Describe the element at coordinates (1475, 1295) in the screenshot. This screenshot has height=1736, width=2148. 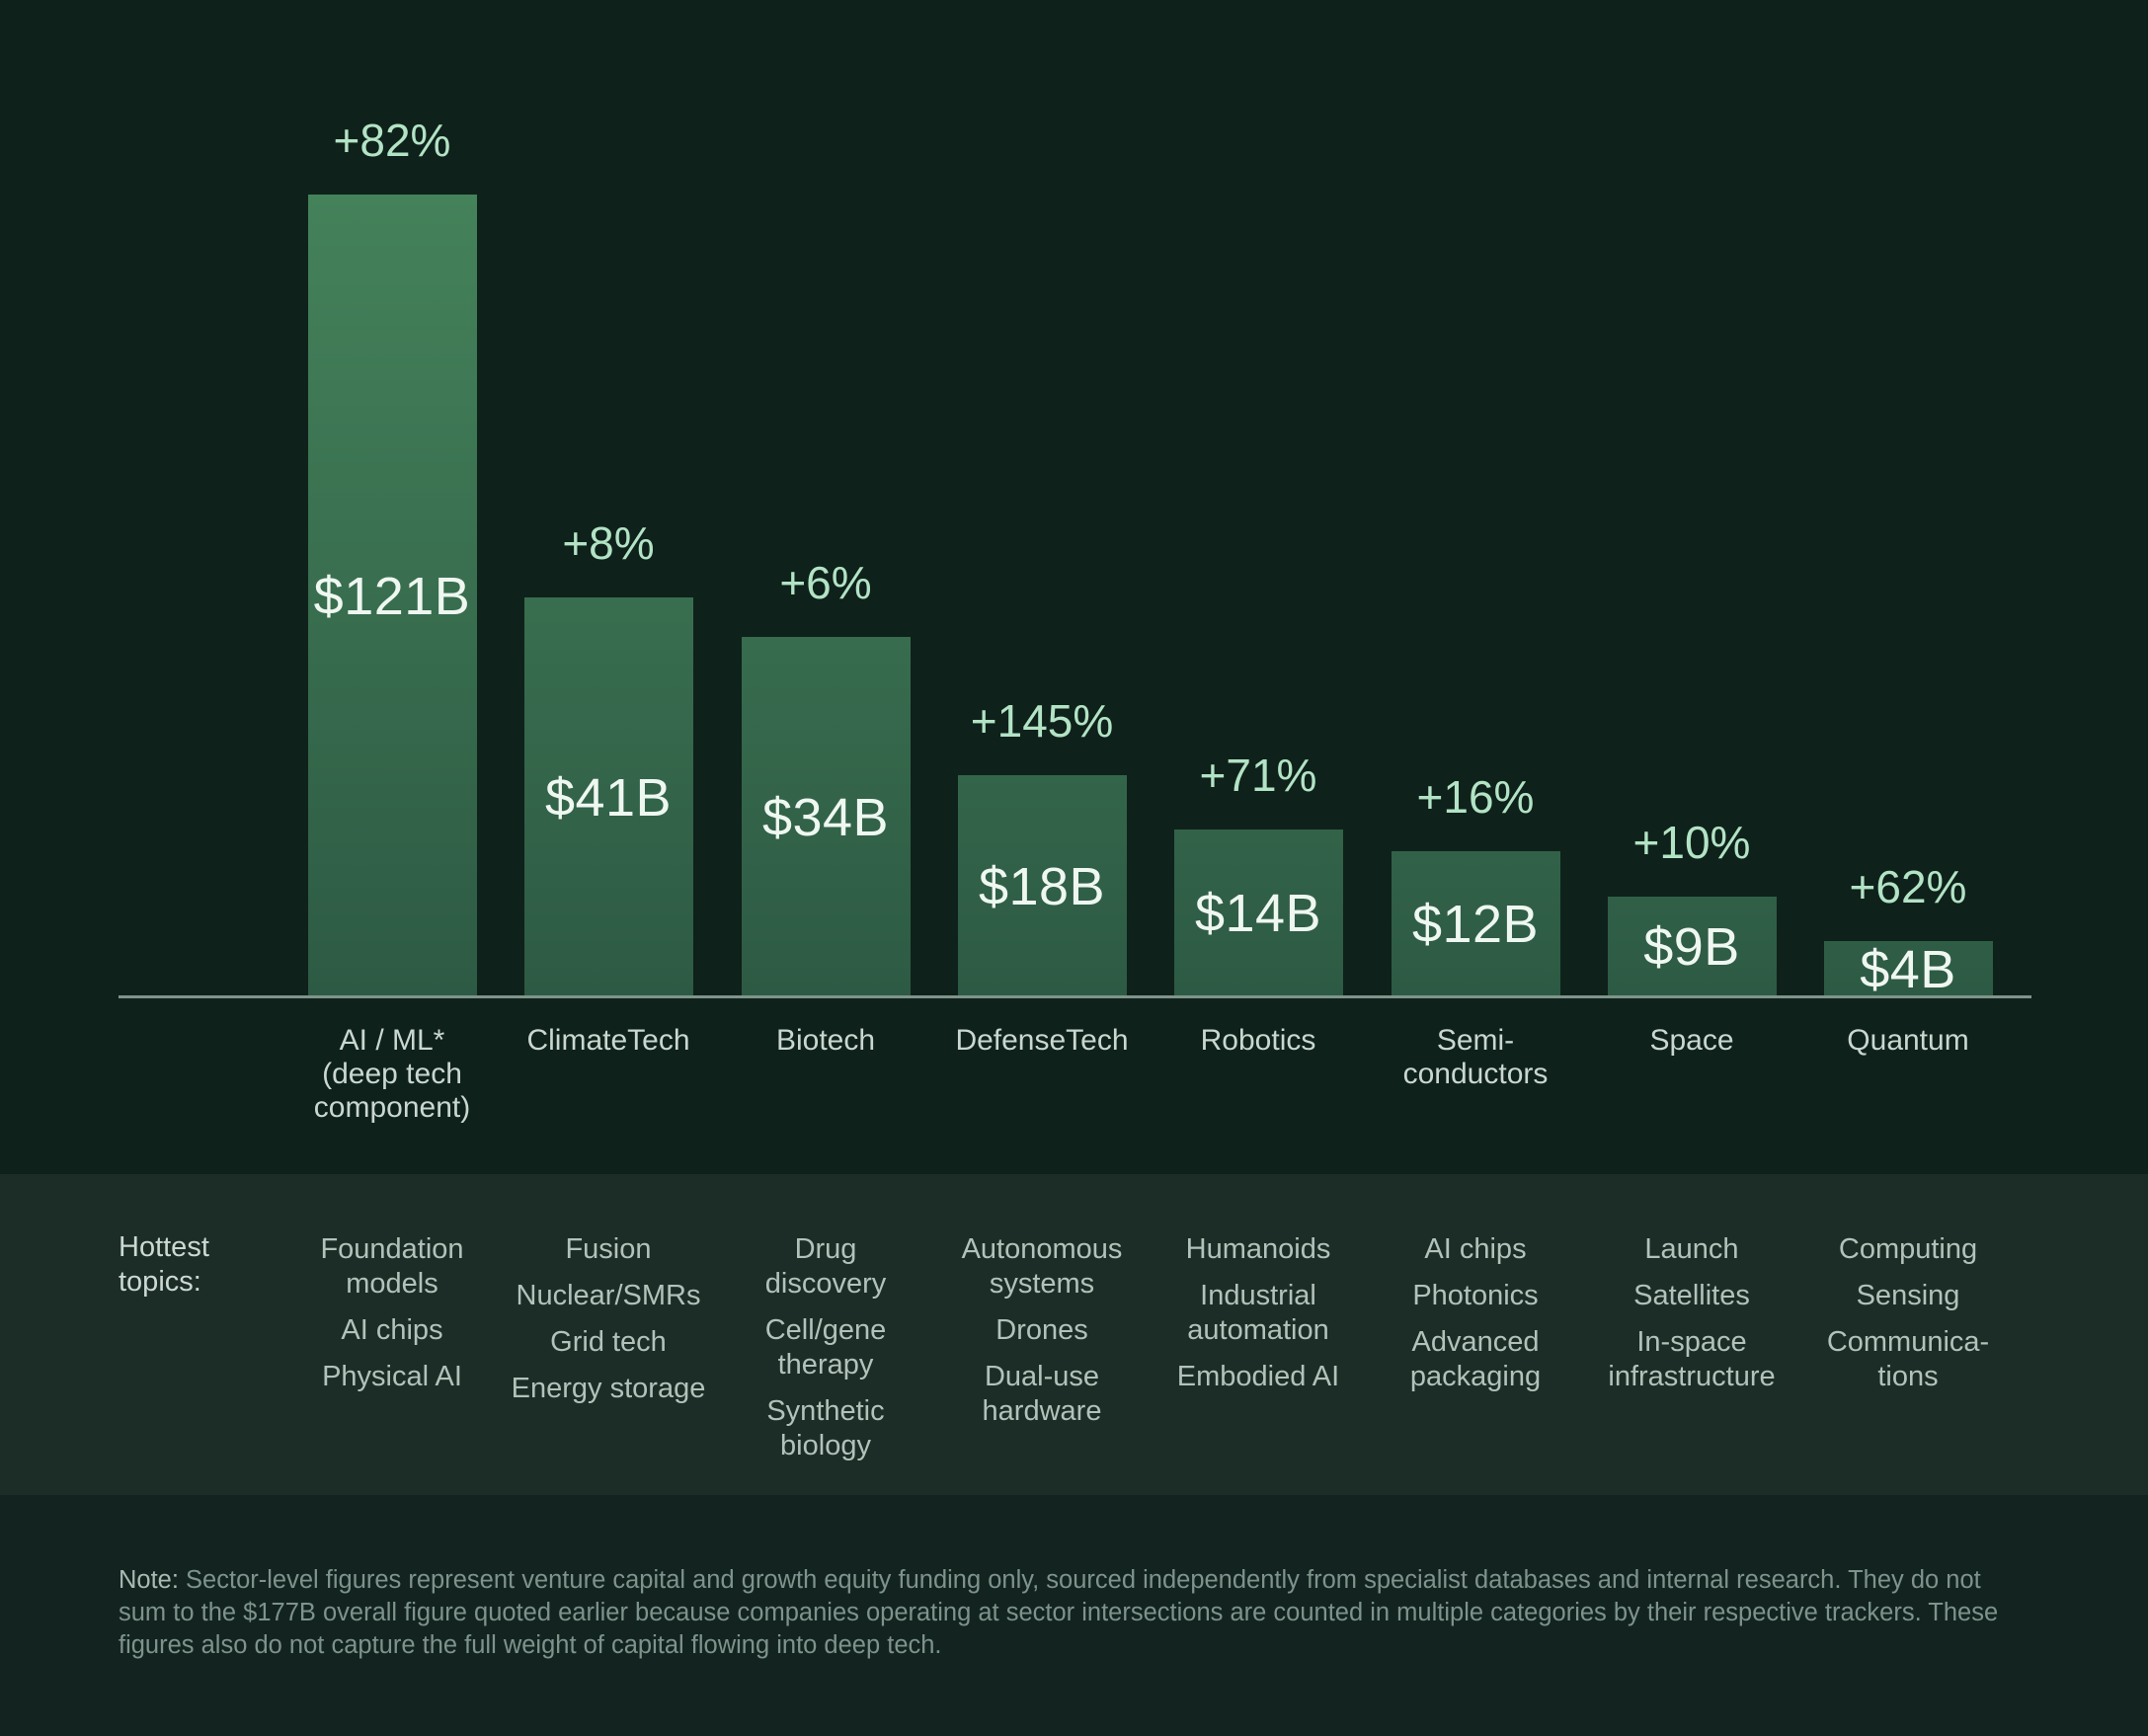
I see `topic-item: Photonics` at that location.